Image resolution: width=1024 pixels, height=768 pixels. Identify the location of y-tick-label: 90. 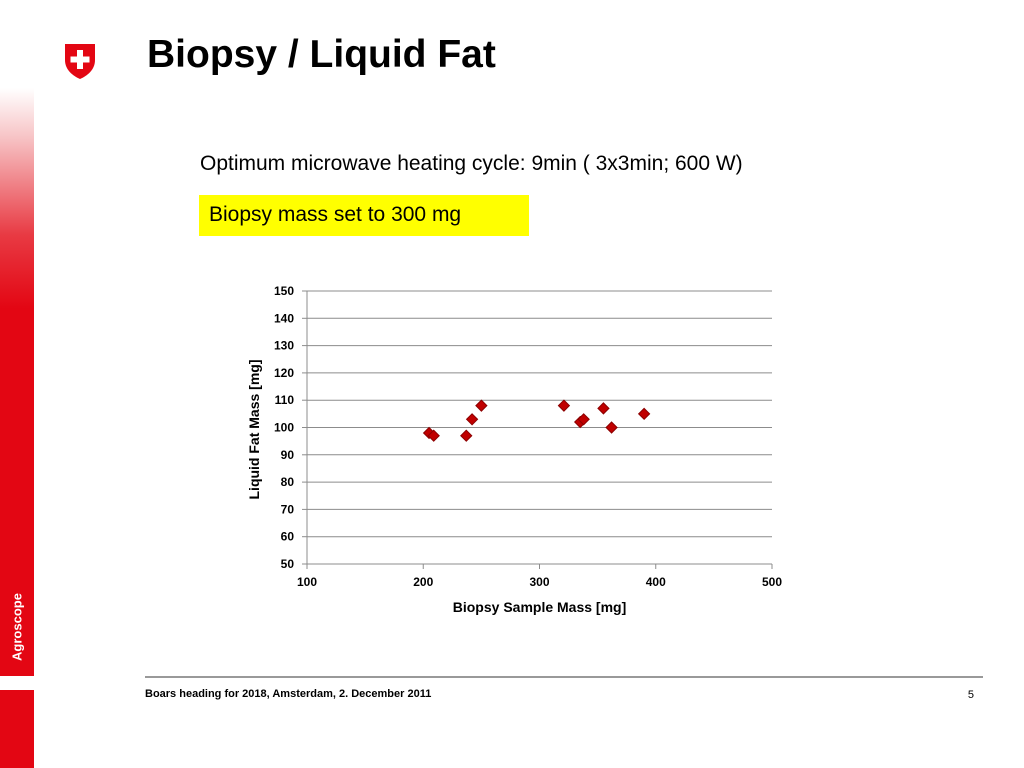
(288, 455).